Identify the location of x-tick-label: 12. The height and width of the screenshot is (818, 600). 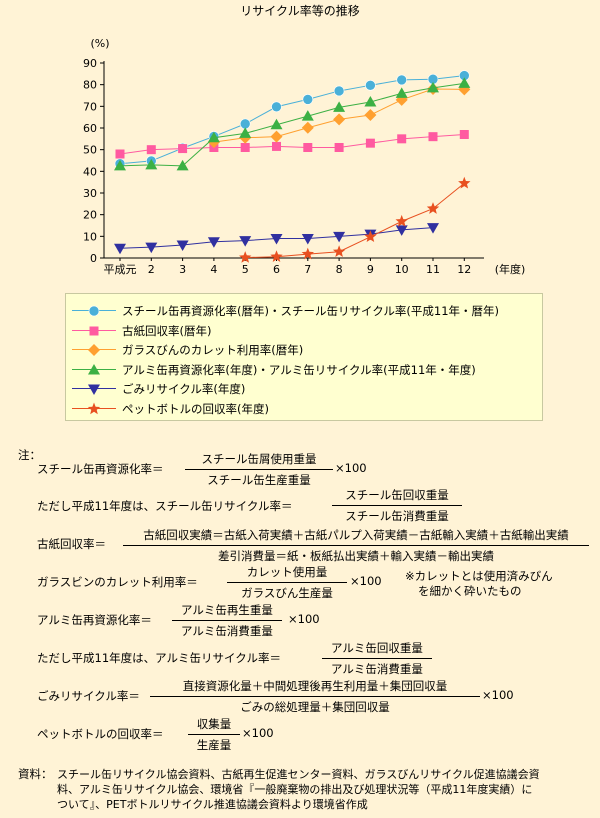
(464, 269).